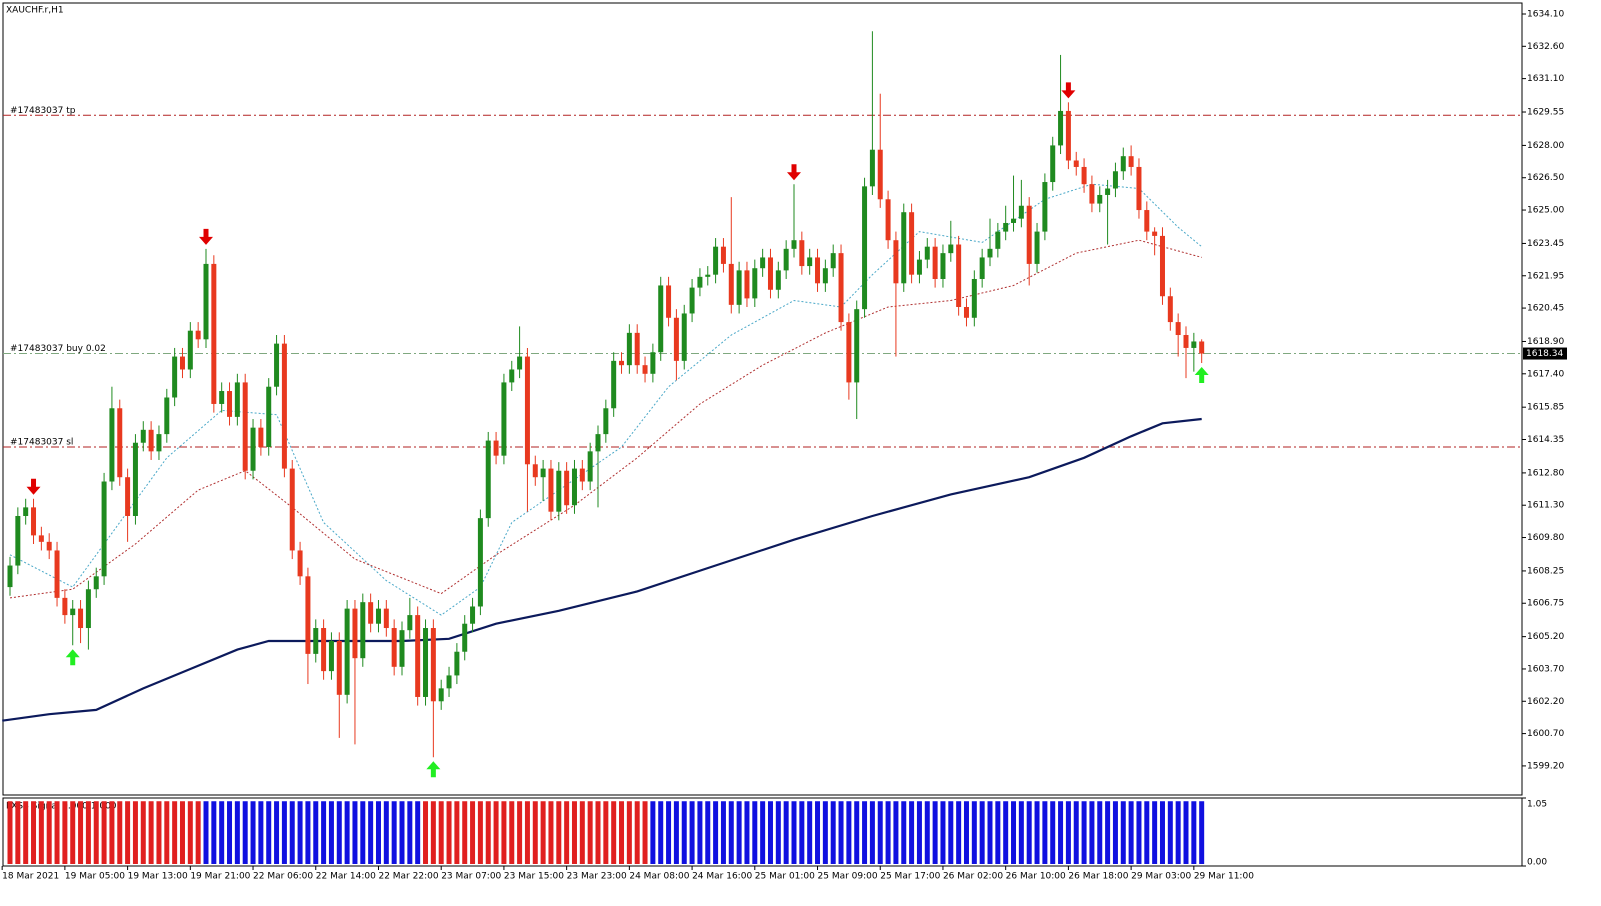 The image size is (1601, 906). I want to click on chart-title: XAUCHF.r,H1, so click(35, 11).